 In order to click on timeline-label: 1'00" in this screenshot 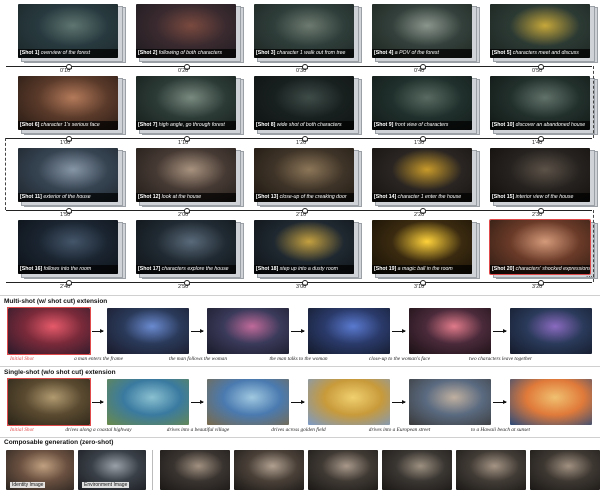, I will do `click(66, 143)`.